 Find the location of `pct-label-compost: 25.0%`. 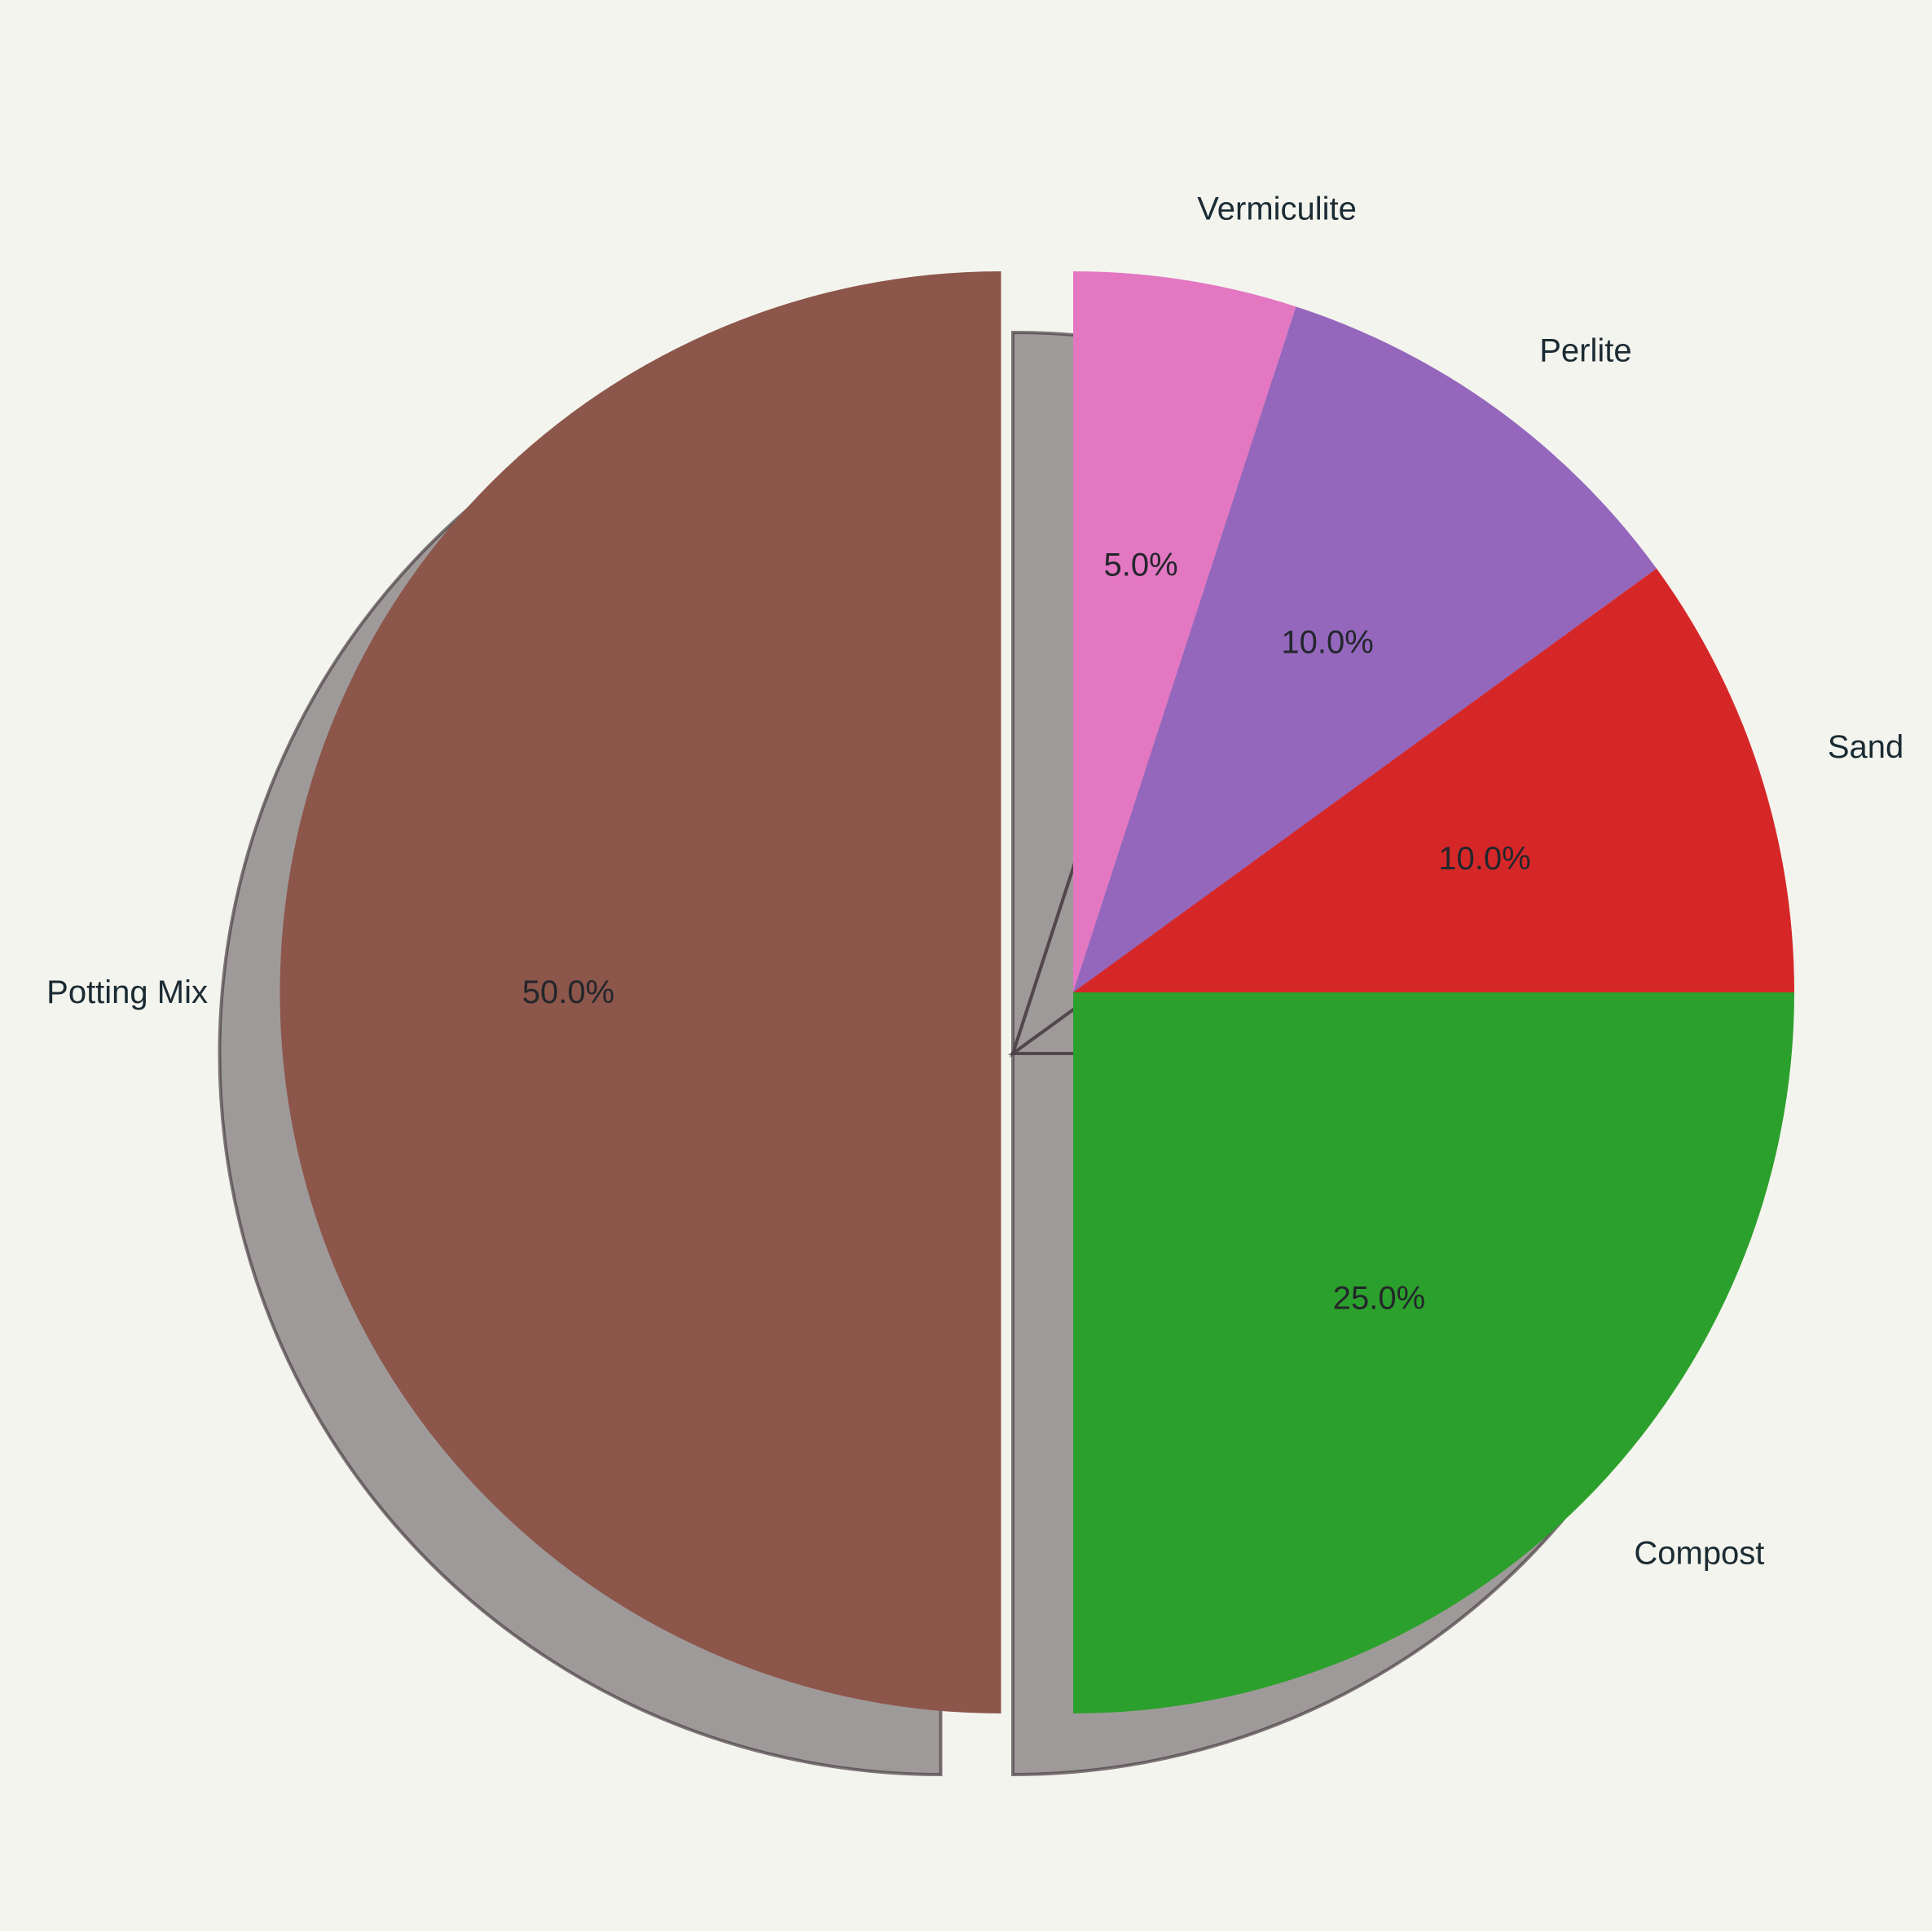

pct-label-compost: 25.0% is located at coordinates (1379, 1298).